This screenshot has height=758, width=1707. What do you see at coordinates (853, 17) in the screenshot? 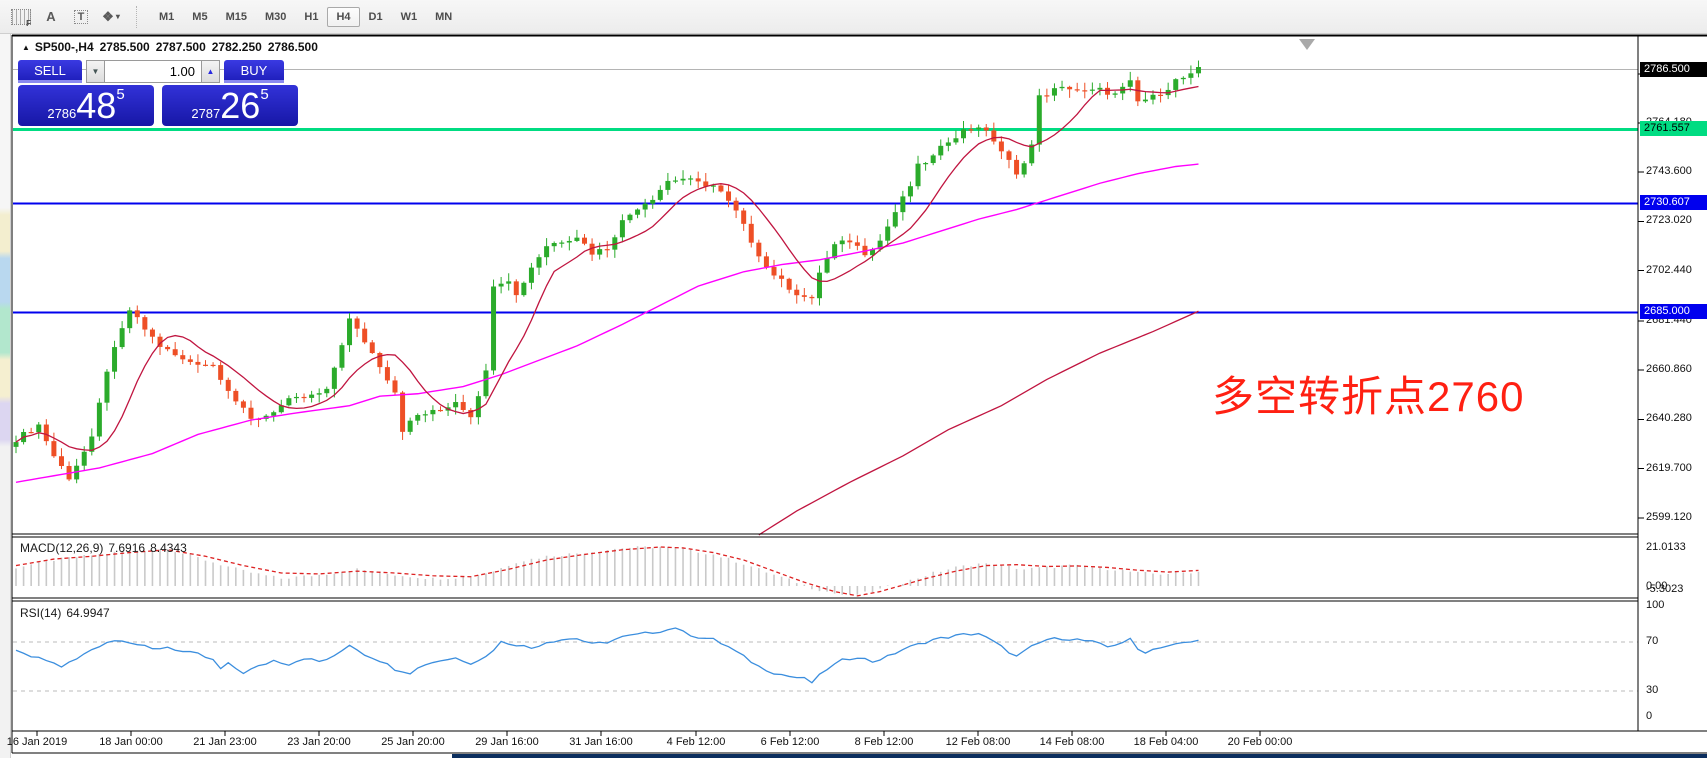
I see `toolbar: F A T ❖ ▾ M1 M5 M15 M30 H1 H4 D1 W1 MN` at bounding box center [853, 17].